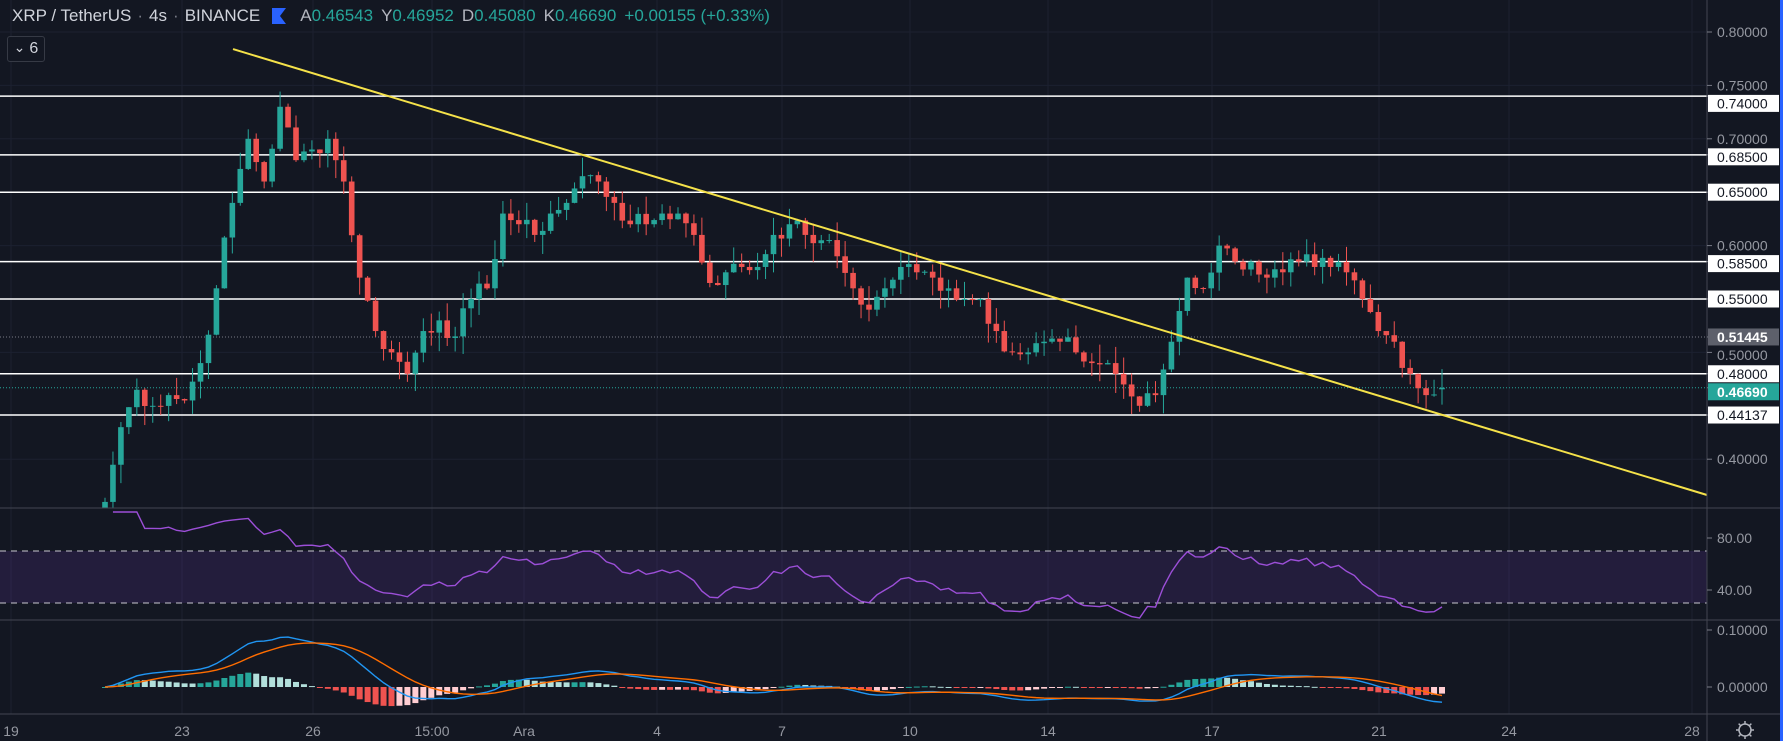  I want to click on time-label: 4, so click(657, 731).